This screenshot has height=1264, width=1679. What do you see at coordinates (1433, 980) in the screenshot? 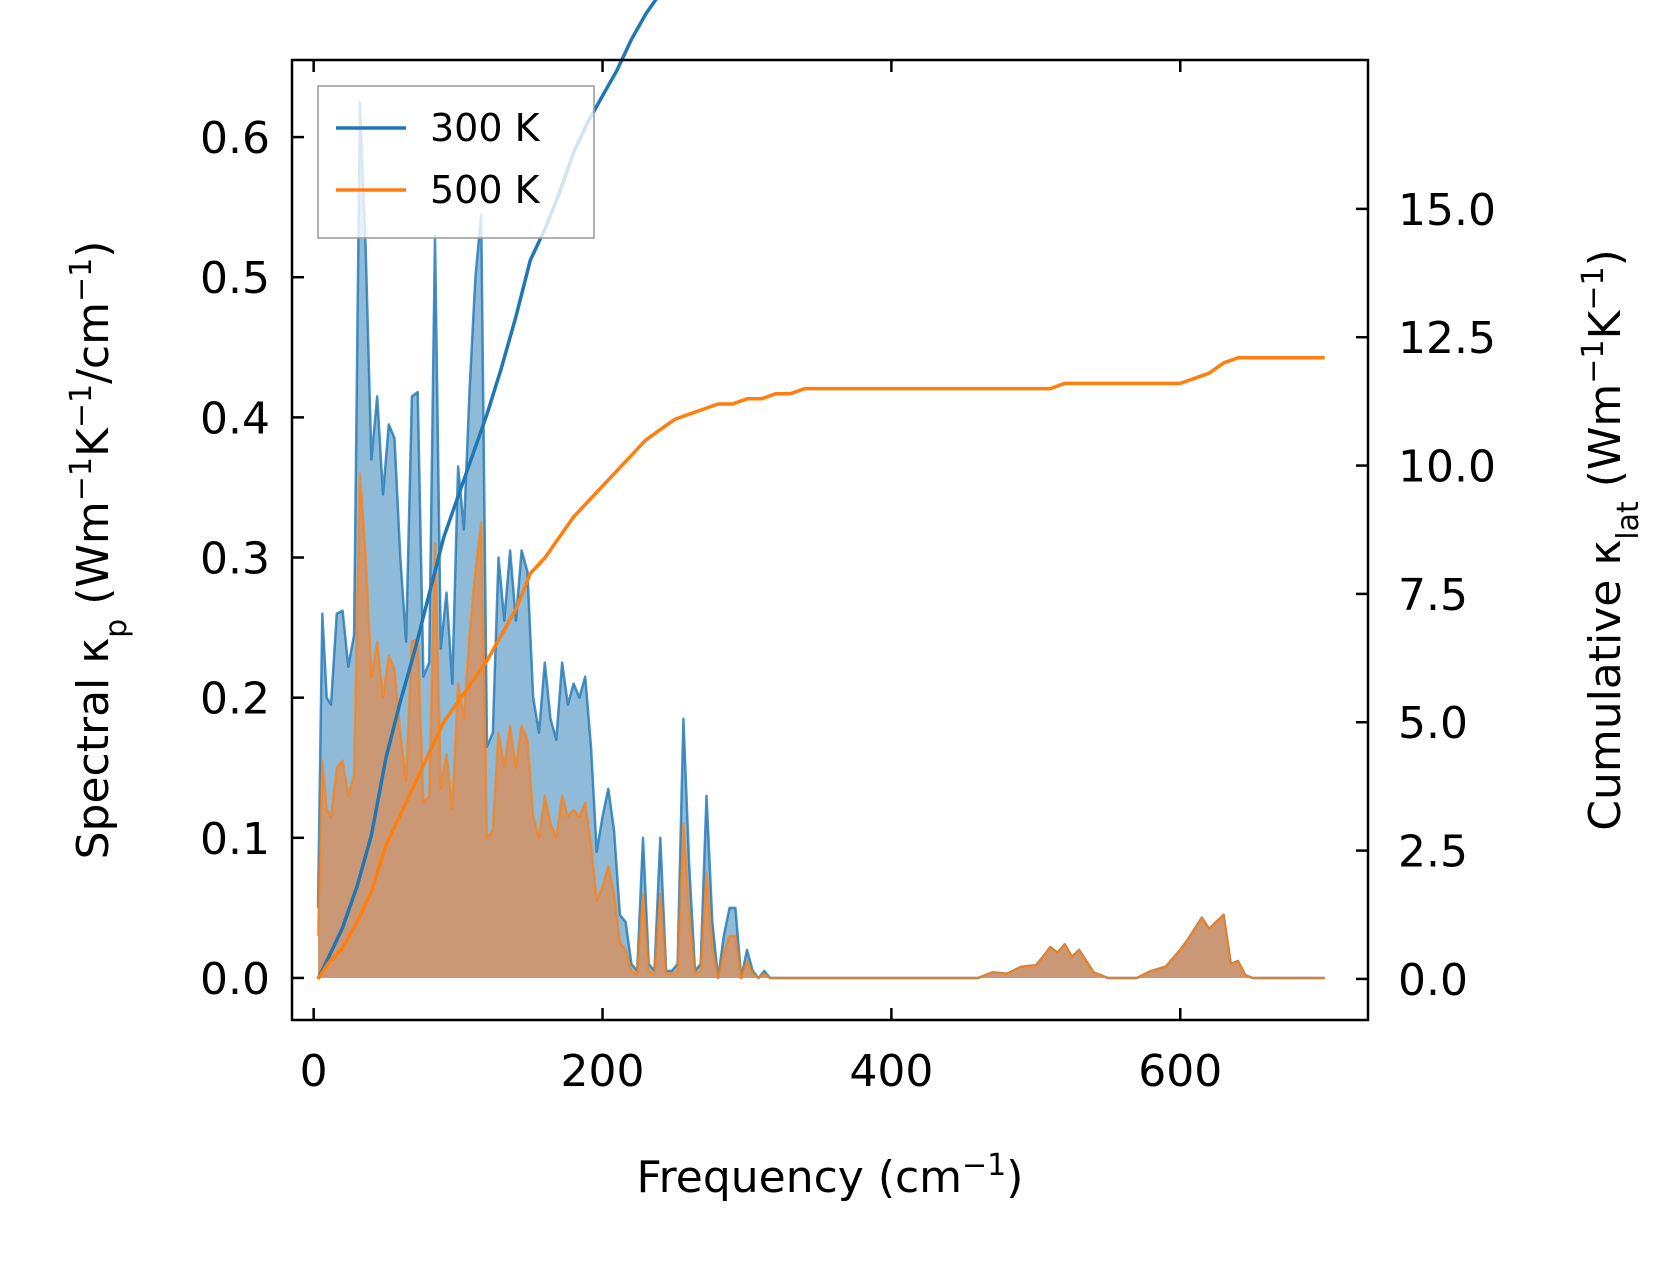
I see `y-right-tick-label: 0.0` at bounding box center [1433, 980].